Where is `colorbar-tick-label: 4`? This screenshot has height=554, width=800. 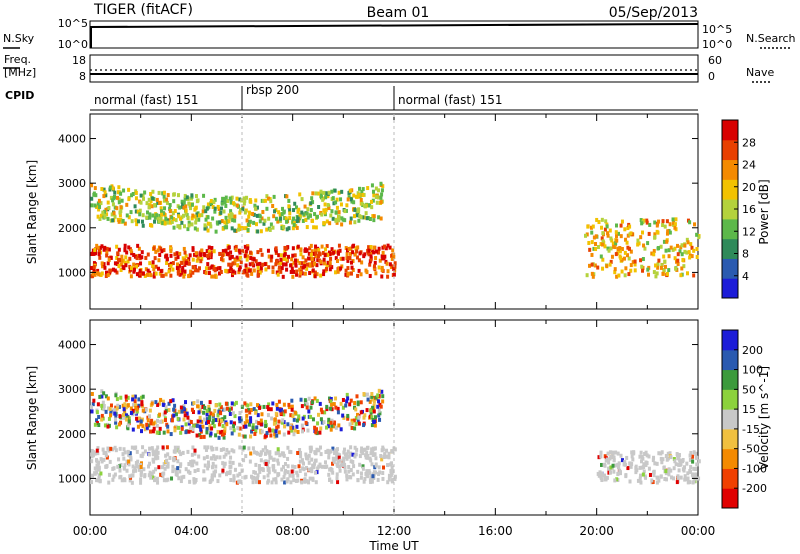
colorbar-tick-label: 4 is located at coordinates (745, 276).